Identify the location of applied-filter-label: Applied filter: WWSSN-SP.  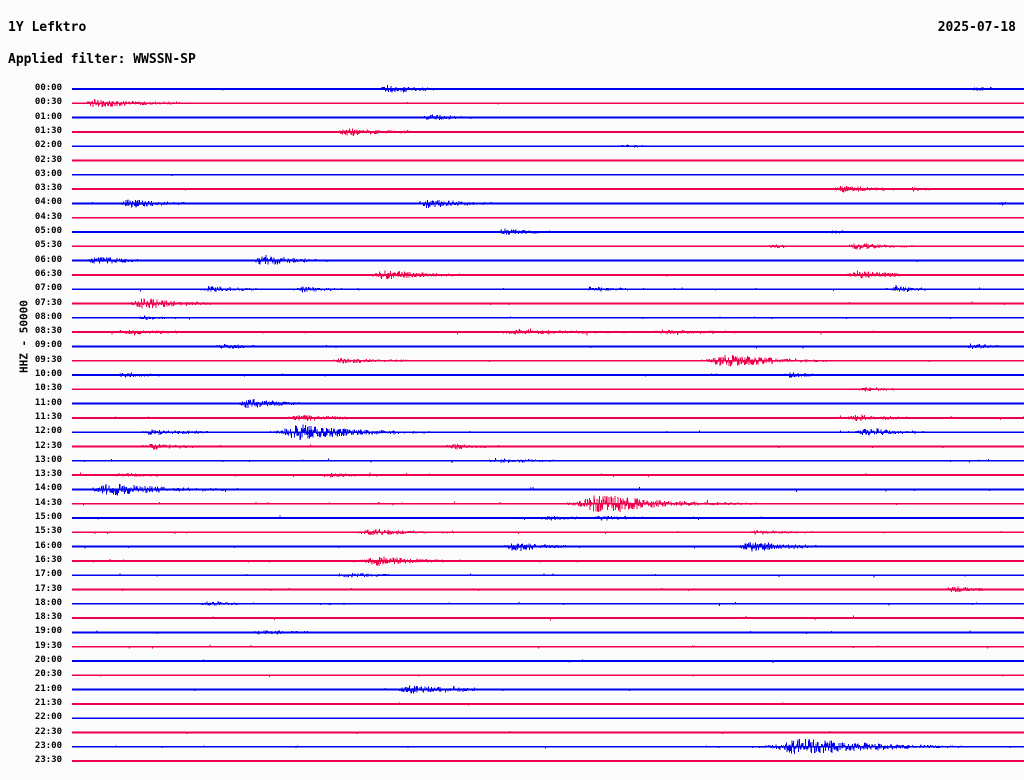
(102, 59).